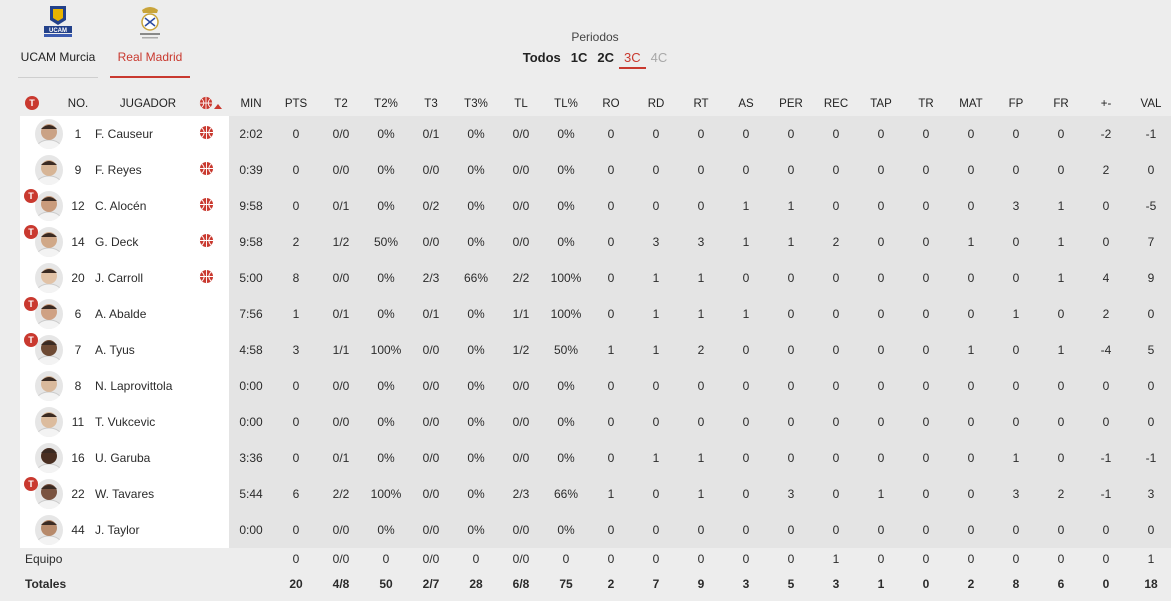 The width and height of the screenshot is (1171, 601). I want to click on totals-row: Totales 20 4/8 50 2/7 28 6/8 75 2 7 9 3 5 3 1 0 2 8 6 0 18, so click(585, 585).